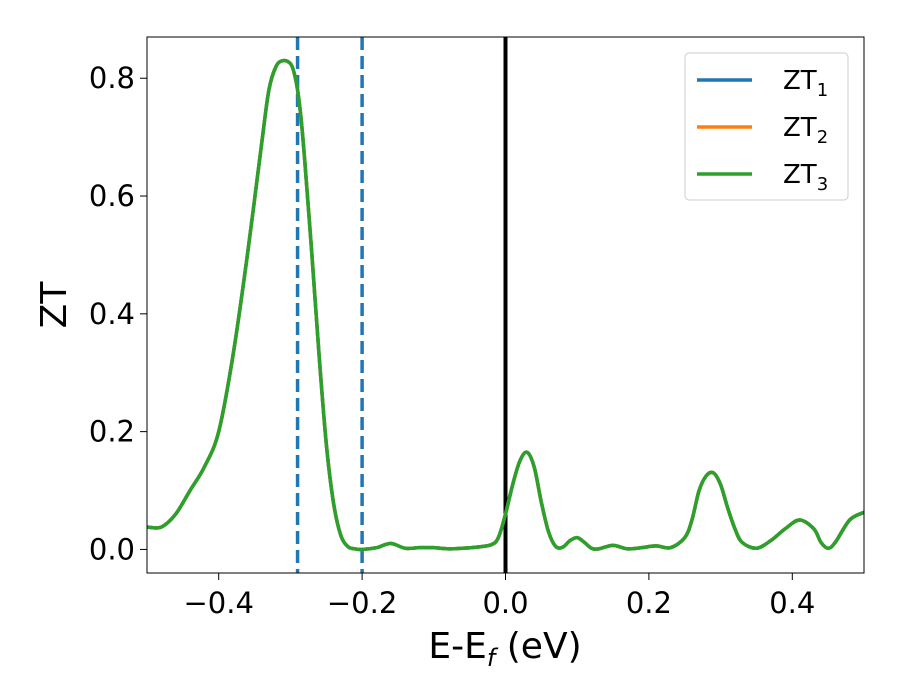  Describe the element at coordinates (54, 305) in the screenshot. I see `y-axis-label: ZT` at that location.